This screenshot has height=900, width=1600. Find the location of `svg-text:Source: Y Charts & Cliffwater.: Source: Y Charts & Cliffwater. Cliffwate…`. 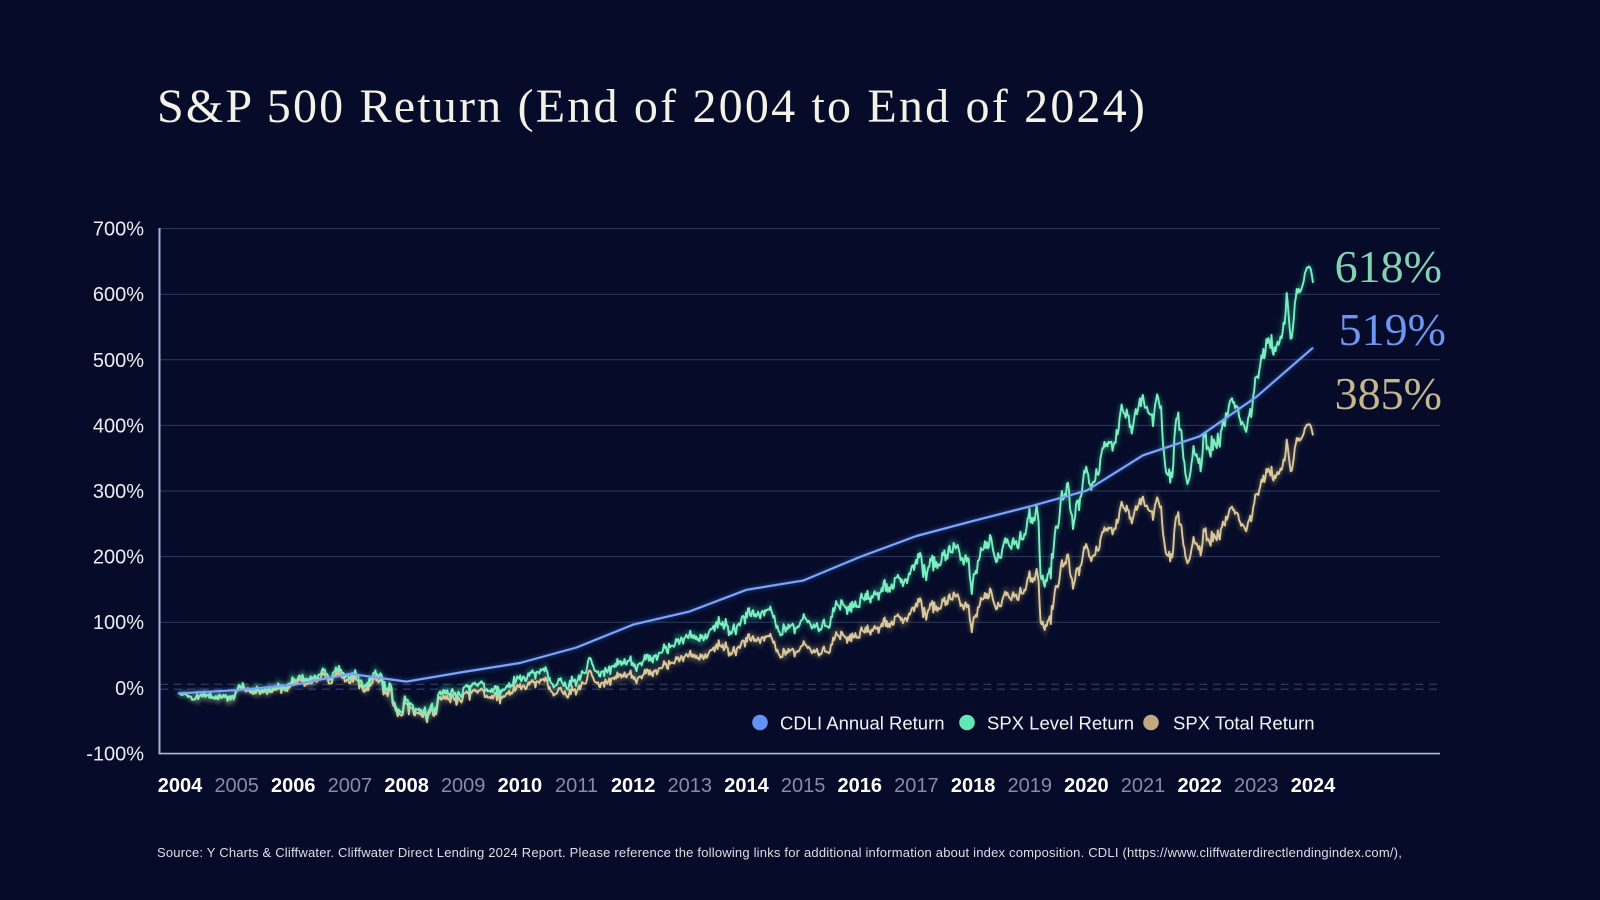

svg-text:Source: Y Charts & Cliffwater.: Source: Y Charts & Cliffwater. Cliffwate… is located at coordinates (779, 852).